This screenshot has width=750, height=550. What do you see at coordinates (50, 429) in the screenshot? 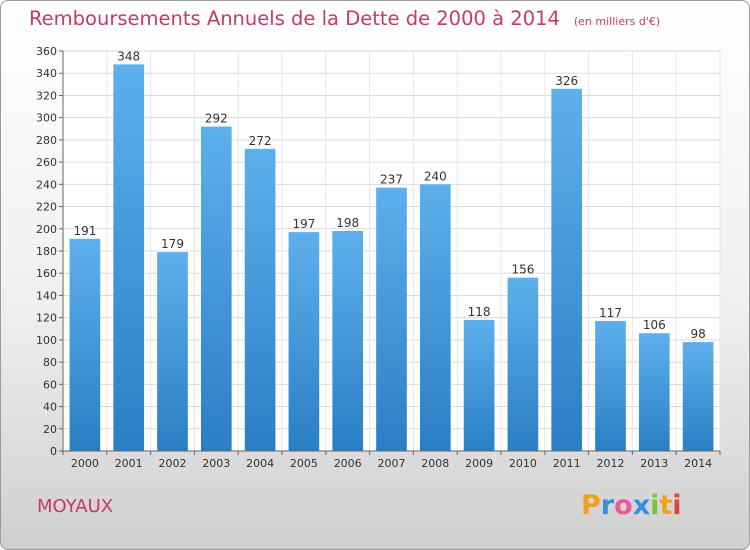
I see `y-tick-label: 20` at bounding box center [50, 429].